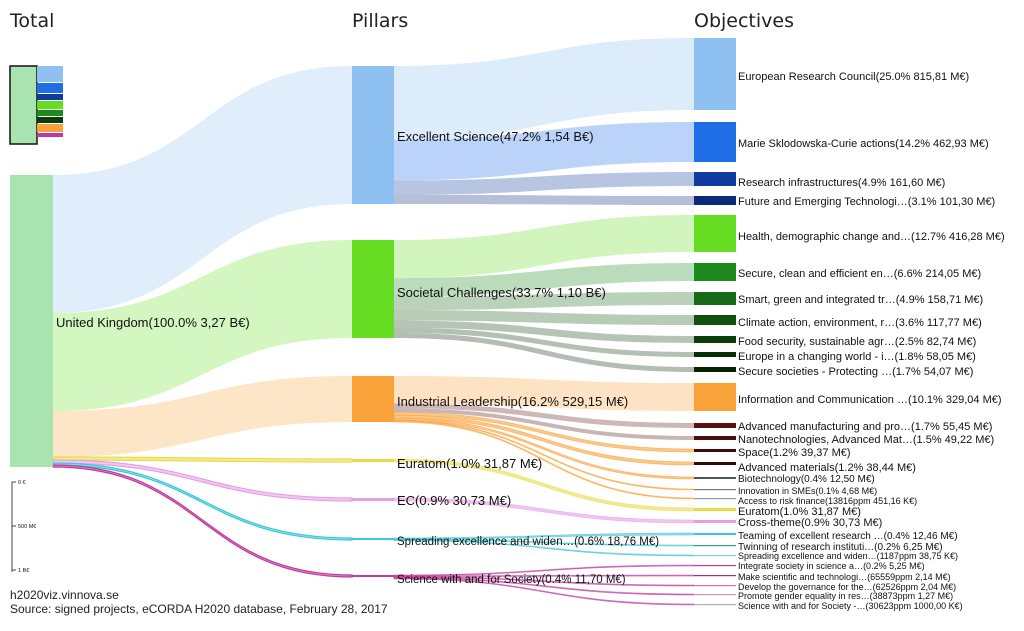  I want to click on pillar-node-sc, so click(373, 289).